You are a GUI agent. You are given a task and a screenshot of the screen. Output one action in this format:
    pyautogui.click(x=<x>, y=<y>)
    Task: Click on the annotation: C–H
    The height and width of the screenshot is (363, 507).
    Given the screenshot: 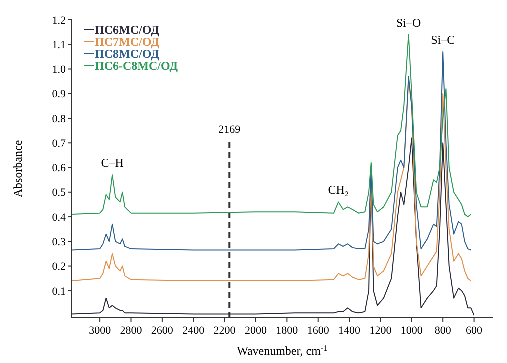 What is the action you would take?
    pyautogui.click(x=112, y=163)
    